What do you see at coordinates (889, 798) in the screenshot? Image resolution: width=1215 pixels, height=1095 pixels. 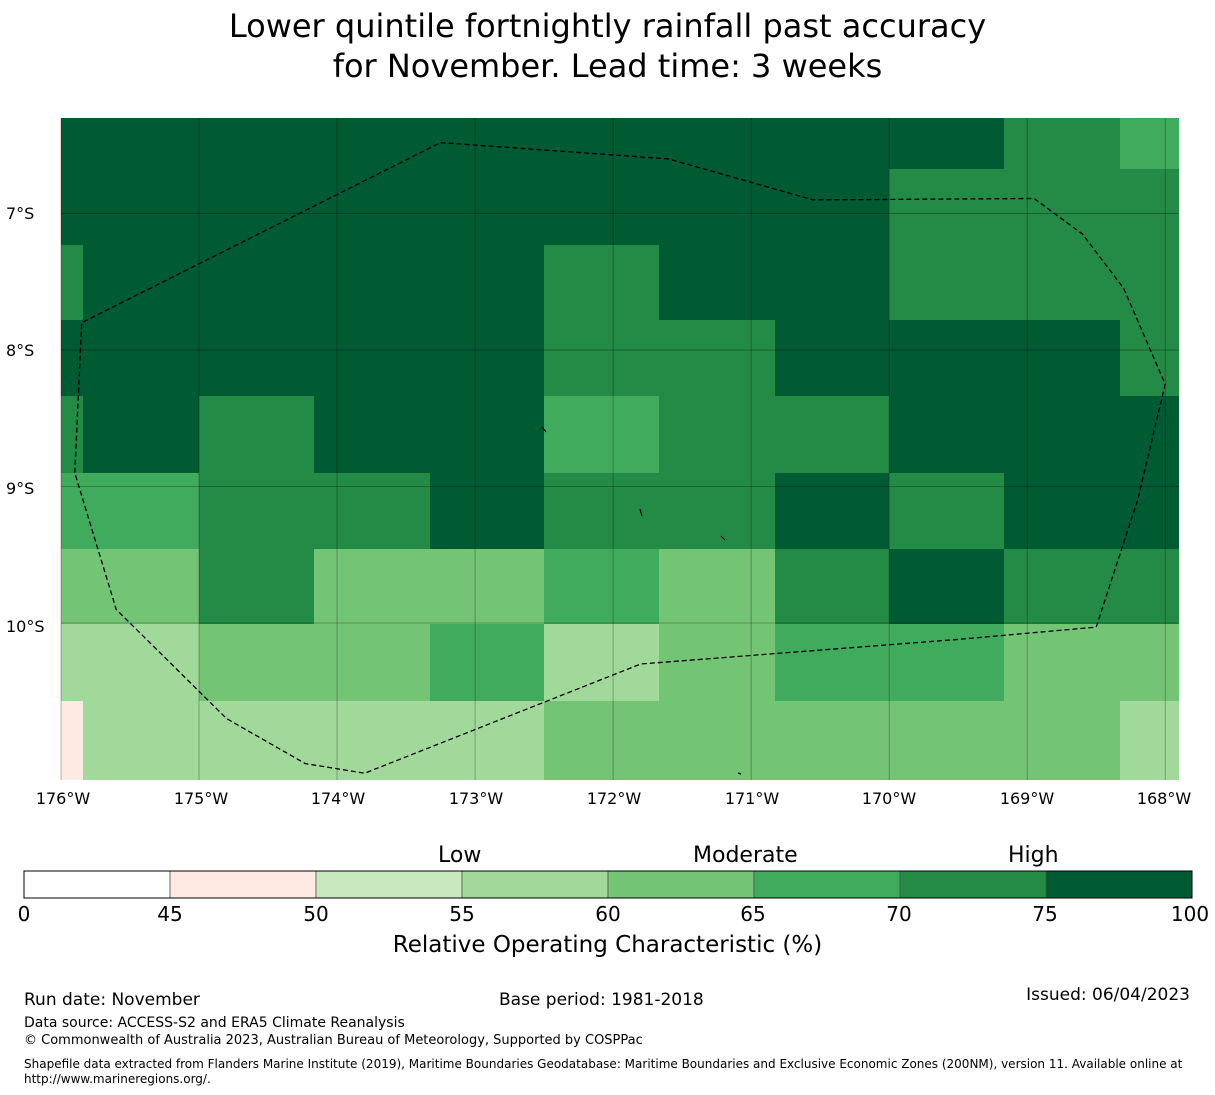 I see `lon-tick-label: 170°W` at bounding box center [889, 798].